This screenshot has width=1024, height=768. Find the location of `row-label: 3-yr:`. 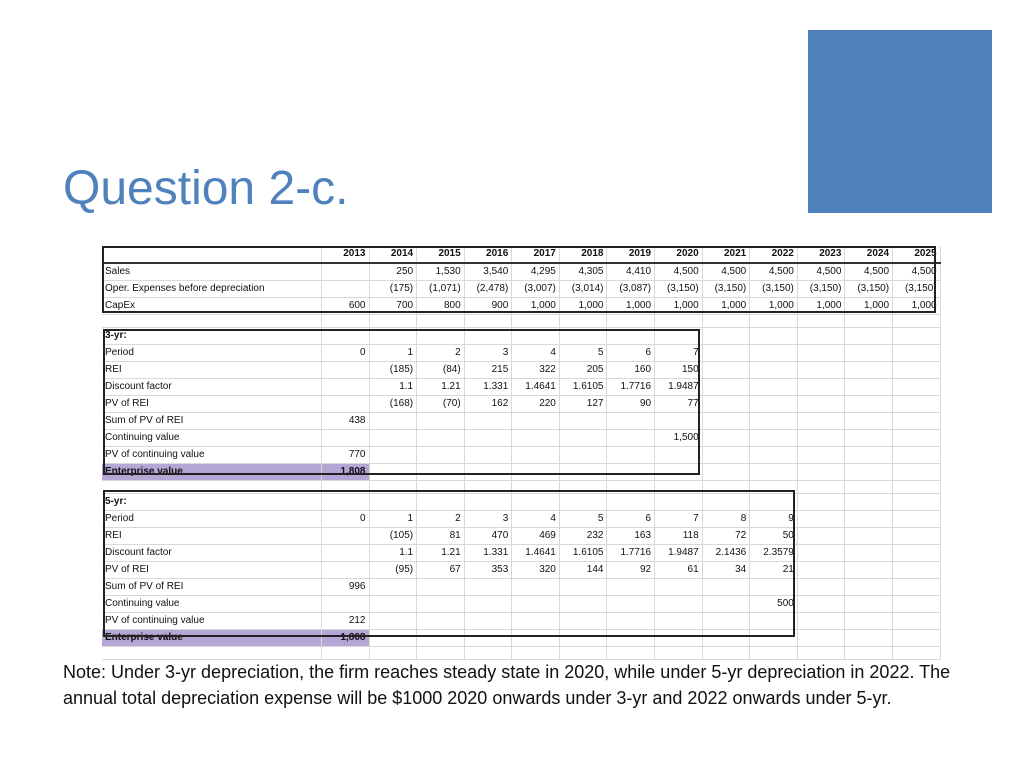

row-label: 3-yr: is located at coordinates (212, 336).